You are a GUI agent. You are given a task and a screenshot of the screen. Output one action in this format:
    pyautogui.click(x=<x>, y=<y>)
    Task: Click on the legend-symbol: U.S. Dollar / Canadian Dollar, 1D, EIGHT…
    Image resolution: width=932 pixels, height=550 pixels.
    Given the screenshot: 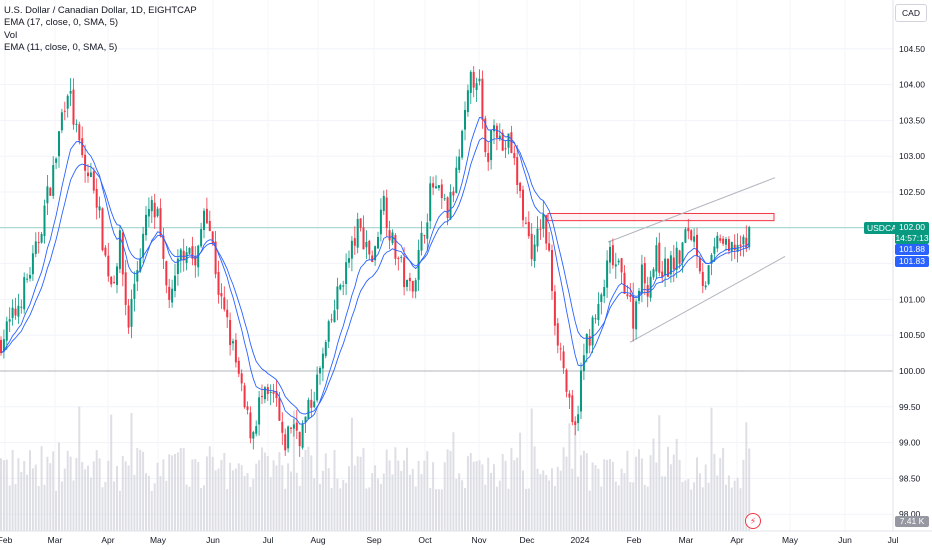 What is the action you would take?
    pyautogui.click(x=100, y=10)
    